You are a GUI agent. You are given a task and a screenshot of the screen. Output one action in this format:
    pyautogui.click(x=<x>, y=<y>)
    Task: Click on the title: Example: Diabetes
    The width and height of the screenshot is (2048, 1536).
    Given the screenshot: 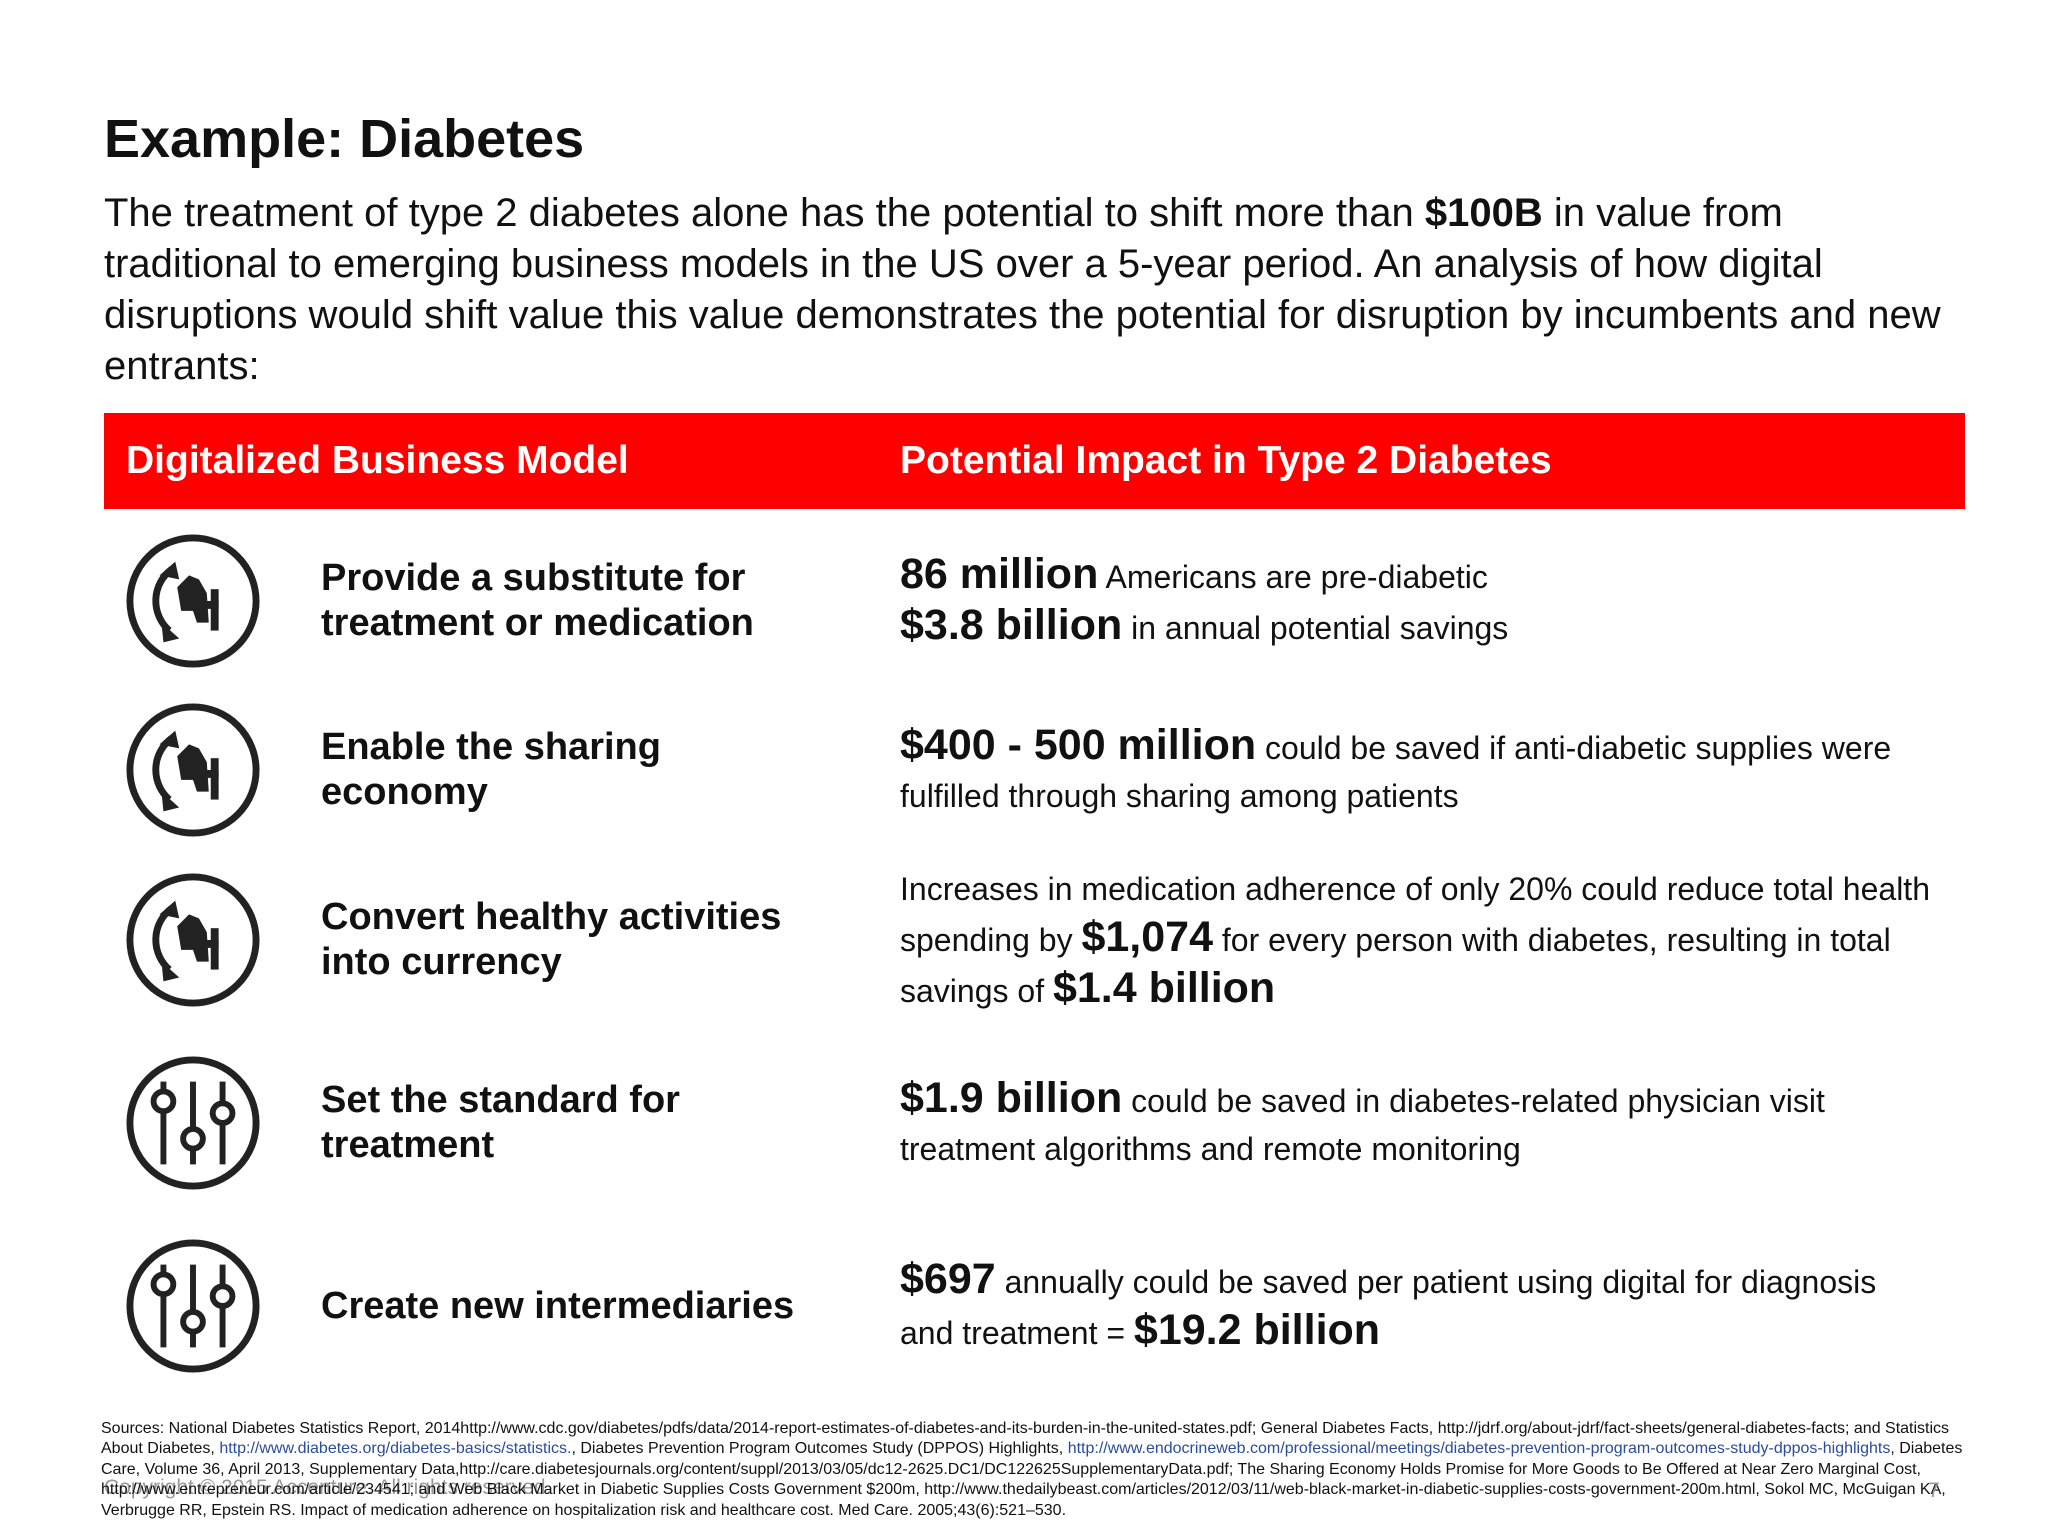 What is the action you would take?
    pyautogui.click(x=344, y=139)
    